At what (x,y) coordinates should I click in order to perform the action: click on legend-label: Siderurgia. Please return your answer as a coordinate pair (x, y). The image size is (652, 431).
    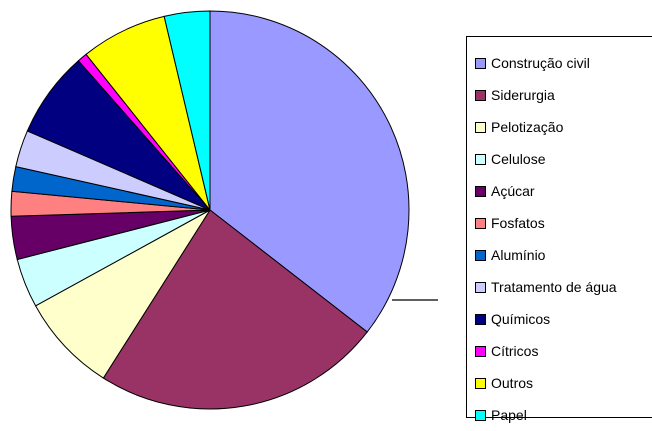
    Looking at the image, I should click on (523, 95).